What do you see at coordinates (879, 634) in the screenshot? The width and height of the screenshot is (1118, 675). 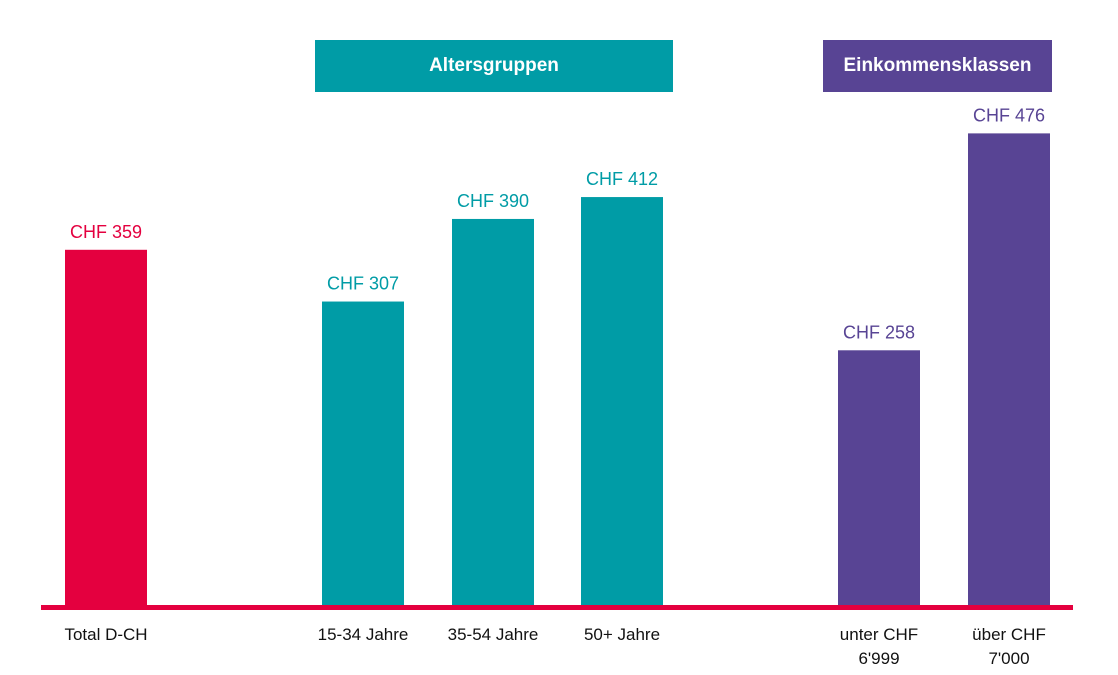 I see `x-tick-label: unter CHF` at bounding box center [879, 634].